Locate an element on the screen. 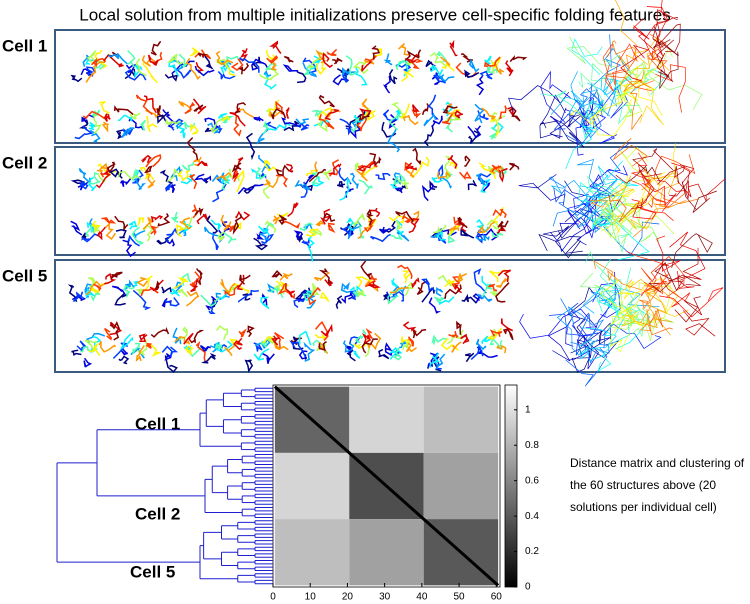 Image resolution: width=750 pixels, height=604 pixels. x-tick-label: 60 is located at coordinates (497, 597).